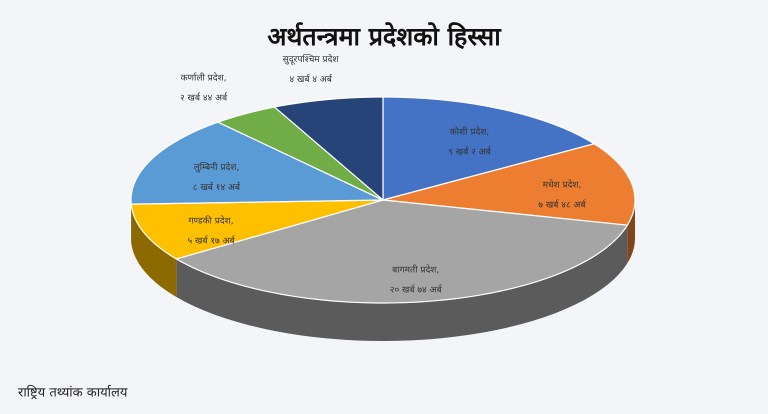 The height and width of the screenshot is (414, 768). I want to click on data-label-value: २ खर्ब ४४ अर्ब, so click(204, 97).